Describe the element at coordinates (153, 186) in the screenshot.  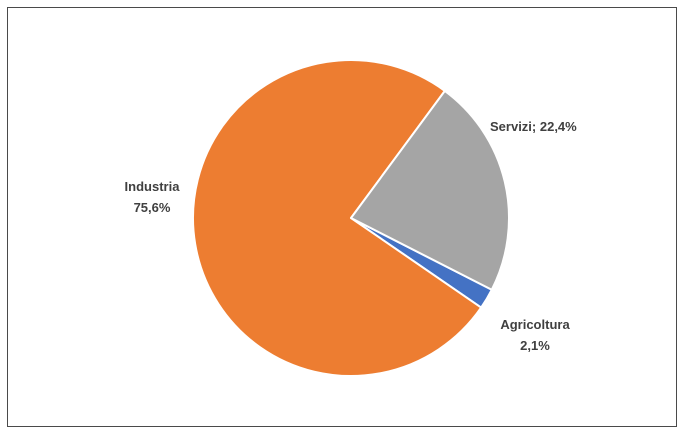
I see `label-industria-name: Industria` at that location.